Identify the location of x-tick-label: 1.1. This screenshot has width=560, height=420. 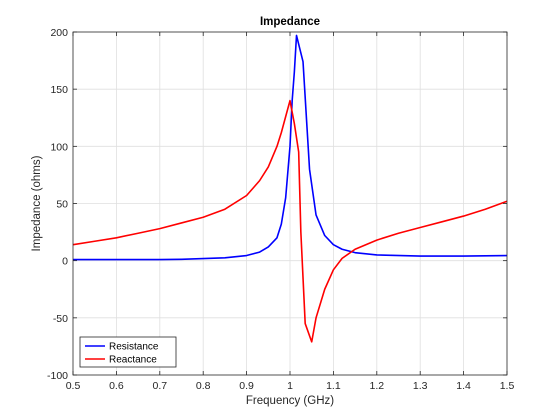
(333, 386).